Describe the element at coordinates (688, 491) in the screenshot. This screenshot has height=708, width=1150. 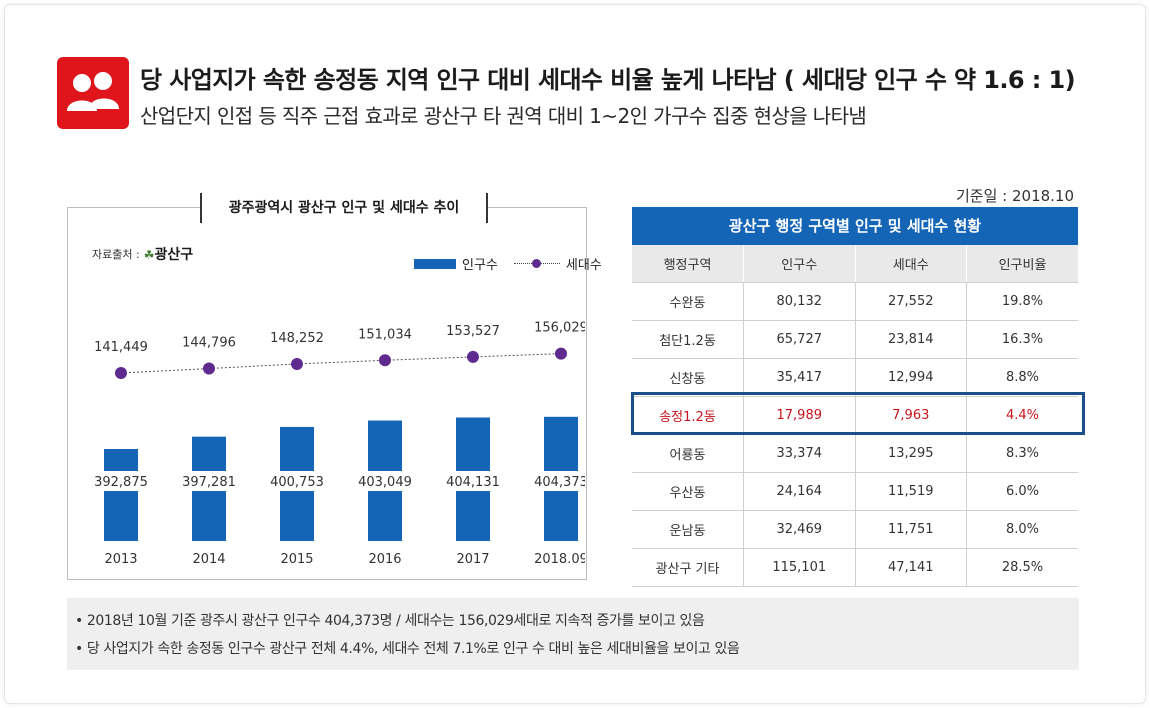
I see `table-cell: 우산동` at that location.